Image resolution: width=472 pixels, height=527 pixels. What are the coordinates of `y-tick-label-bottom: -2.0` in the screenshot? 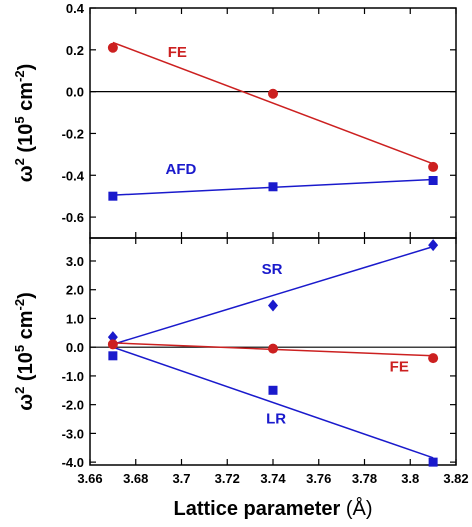 It's located at (73, 405).